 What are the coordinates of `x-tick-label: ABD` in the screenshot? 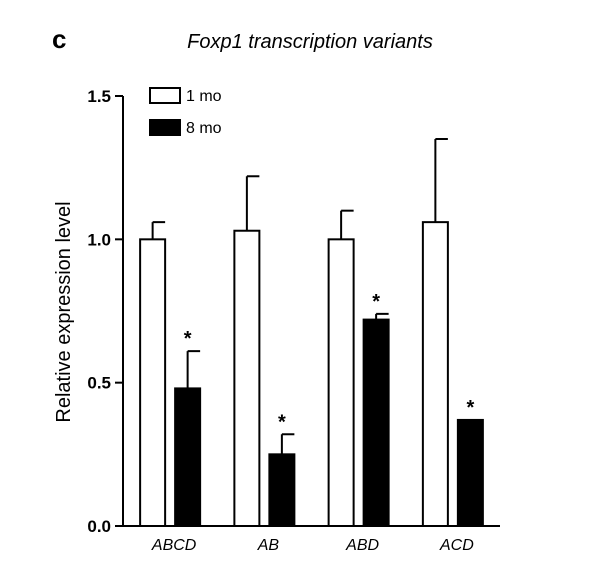 It's located at (362, 545).